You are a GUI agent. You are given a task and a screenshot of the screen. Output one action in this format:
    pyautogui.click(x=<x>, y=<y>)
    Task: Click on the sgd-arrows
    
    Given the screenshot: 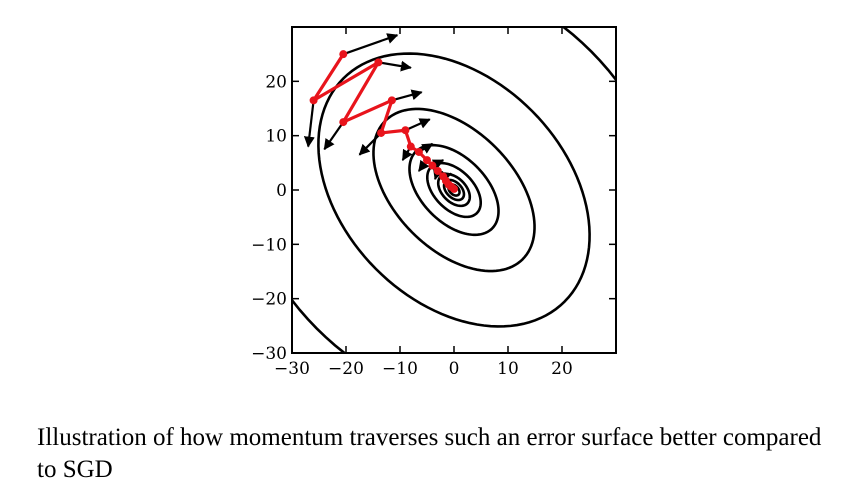 What is the action you would take?
    pyautogui.click(x=378, y=108)
    